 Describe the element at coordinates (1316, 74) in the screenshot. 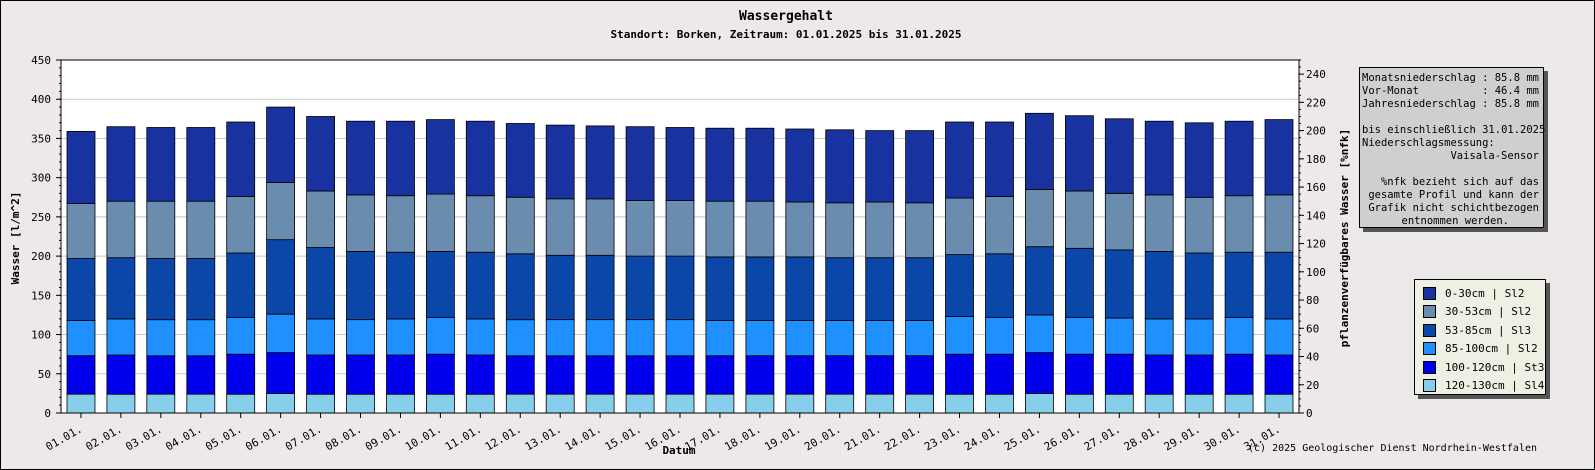

I see `y2-tick-label: 240` at that location.